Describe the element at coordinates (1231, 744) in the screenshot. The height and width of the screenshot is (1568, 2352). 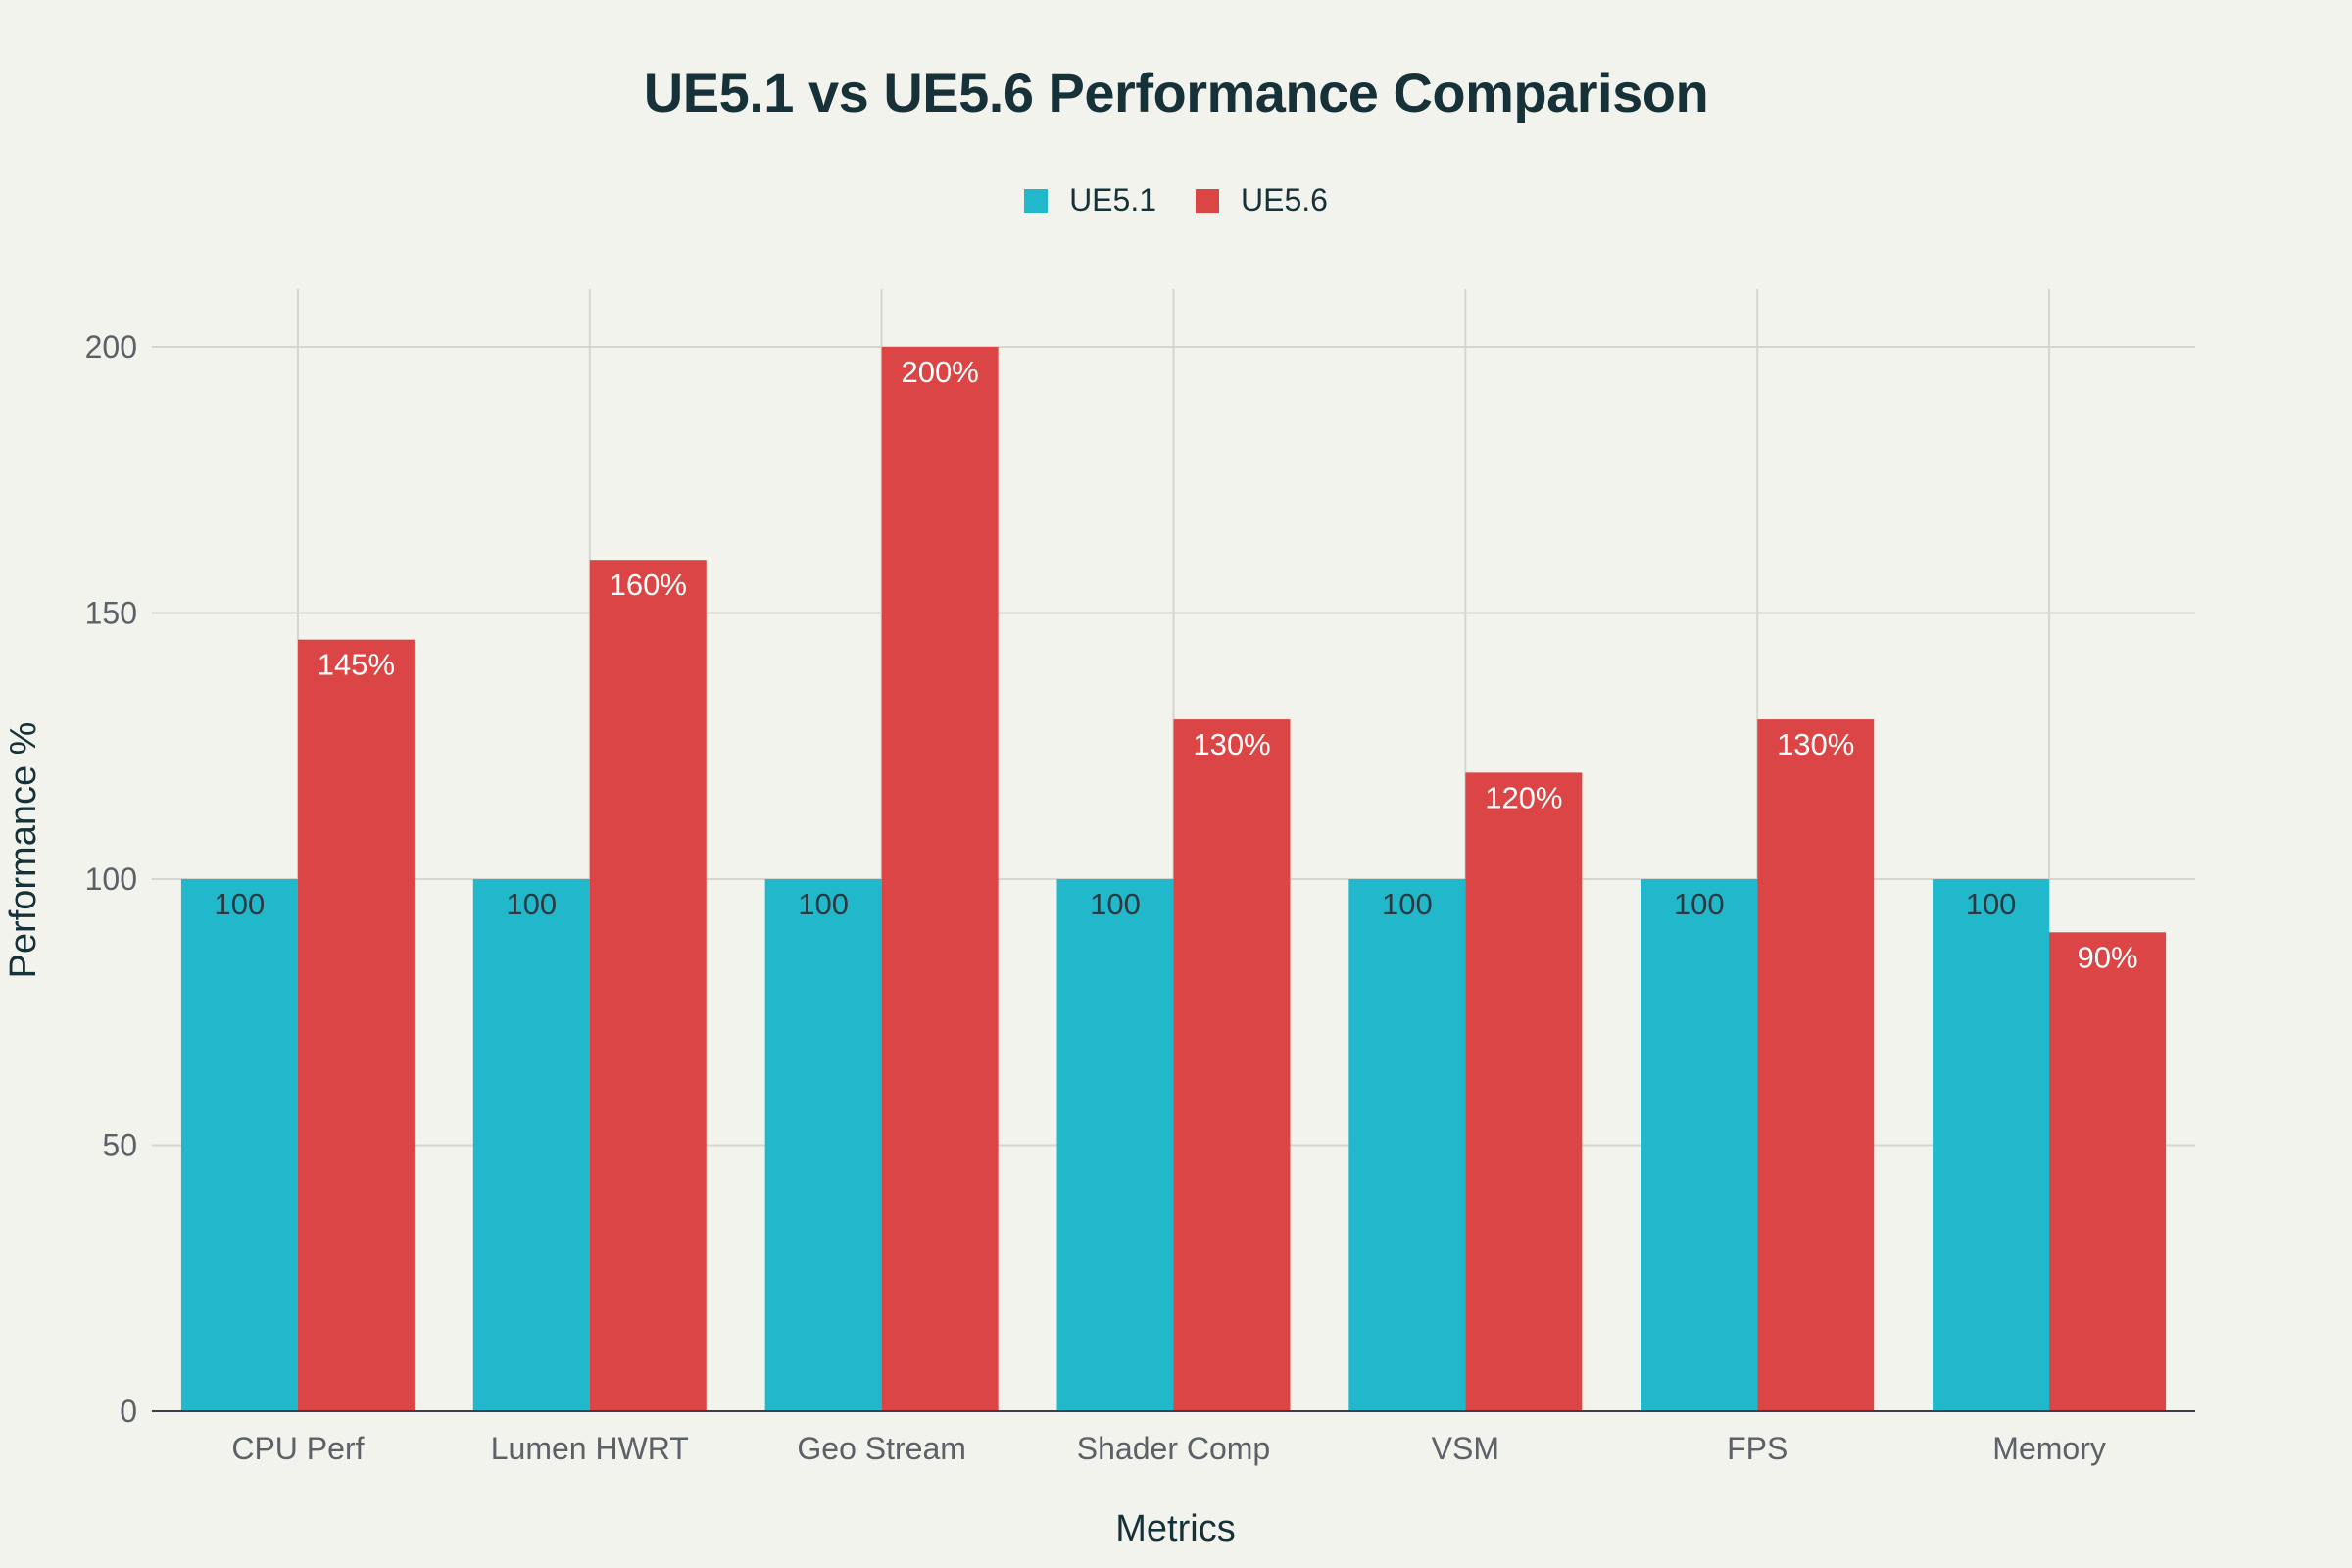
I see `bar-label-ue56-3: 130%` at that location.